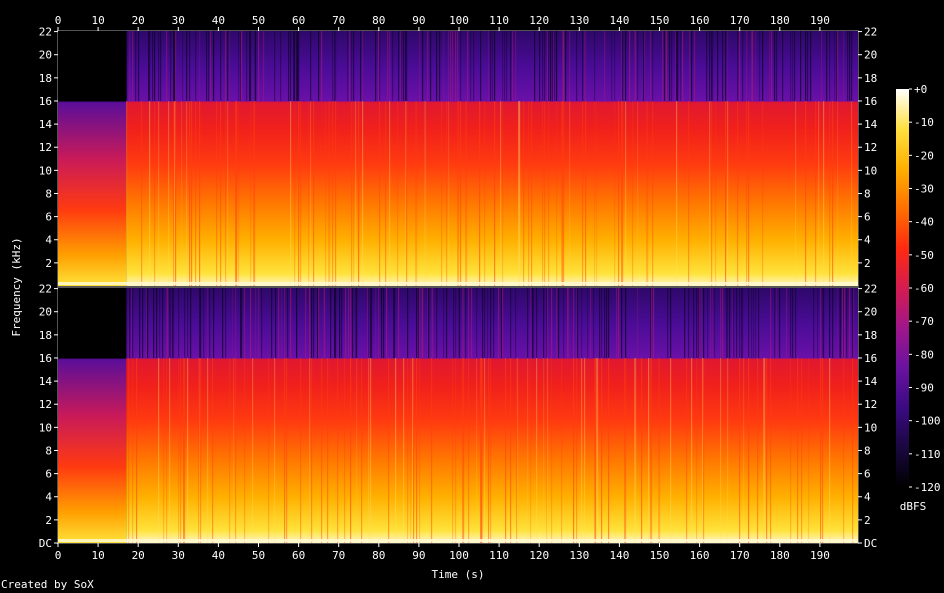 This screenshot has width=944, height=593. What do you see at coordinates (58, 20) in the screenshot?
I see `x-tick-label-top: 0` at bounding box center [58, 20].